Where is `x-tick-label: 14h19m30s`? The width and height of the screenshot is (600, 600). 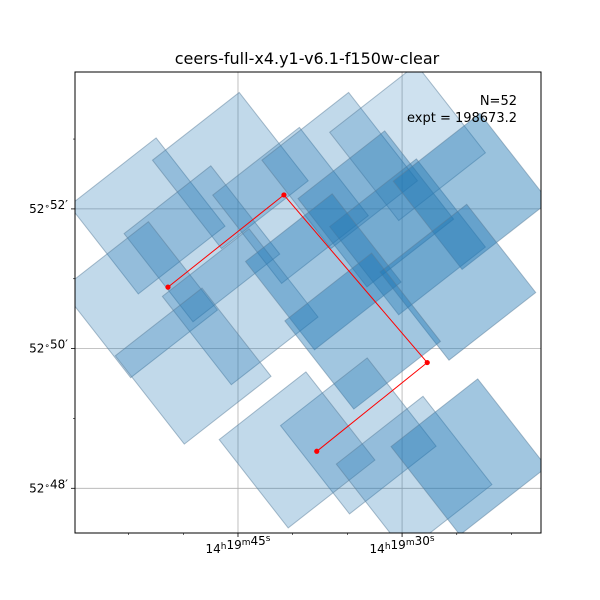 x-tick-label: 14h19m30s is located at coordinates (402, 545).